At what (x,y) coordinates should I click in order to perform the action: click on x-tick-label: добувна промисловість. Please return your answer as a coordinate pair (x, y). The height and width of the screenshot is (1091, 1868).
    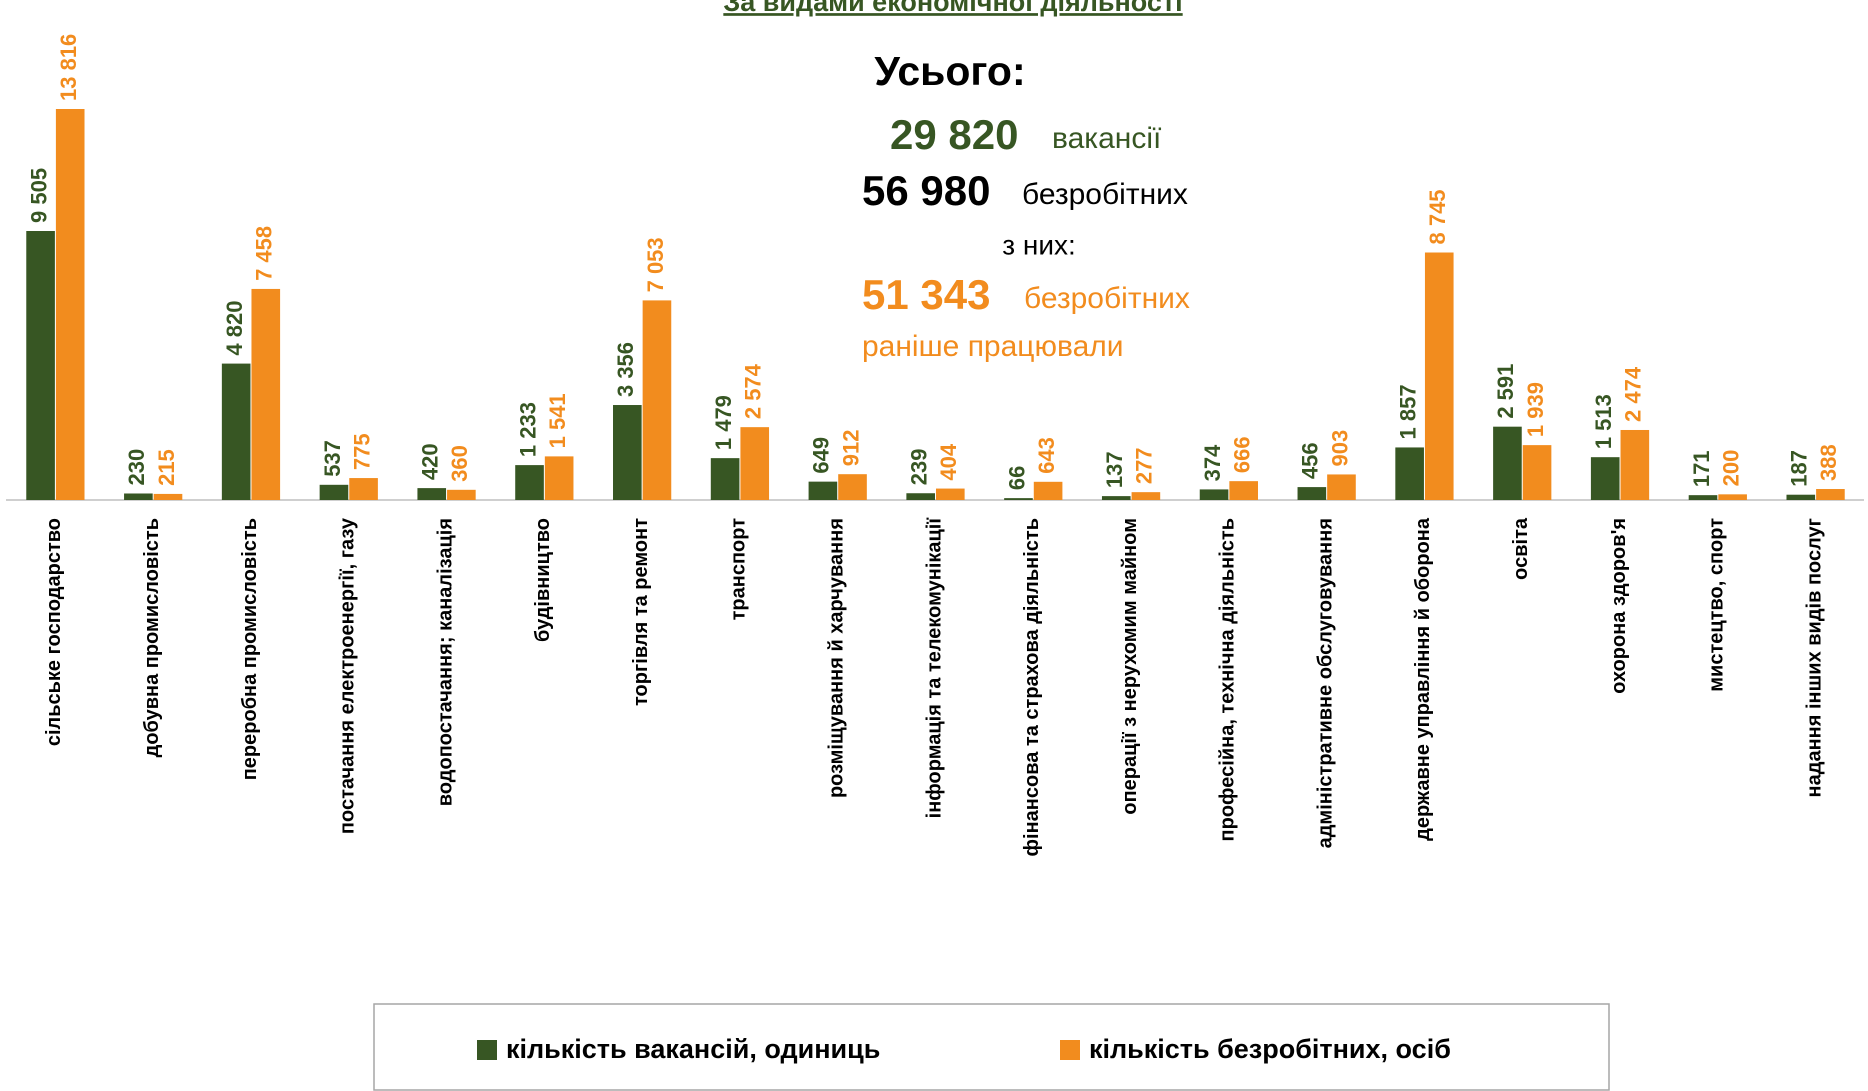
    Looking at the image, I should click on (152, 637).